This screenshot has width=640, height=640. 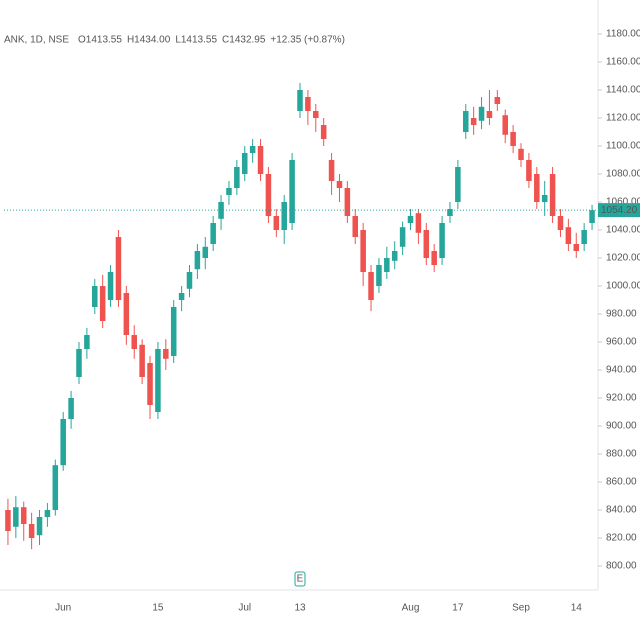 I want to click on y-tick-label: 1020.00, so click(x=623, y=258).